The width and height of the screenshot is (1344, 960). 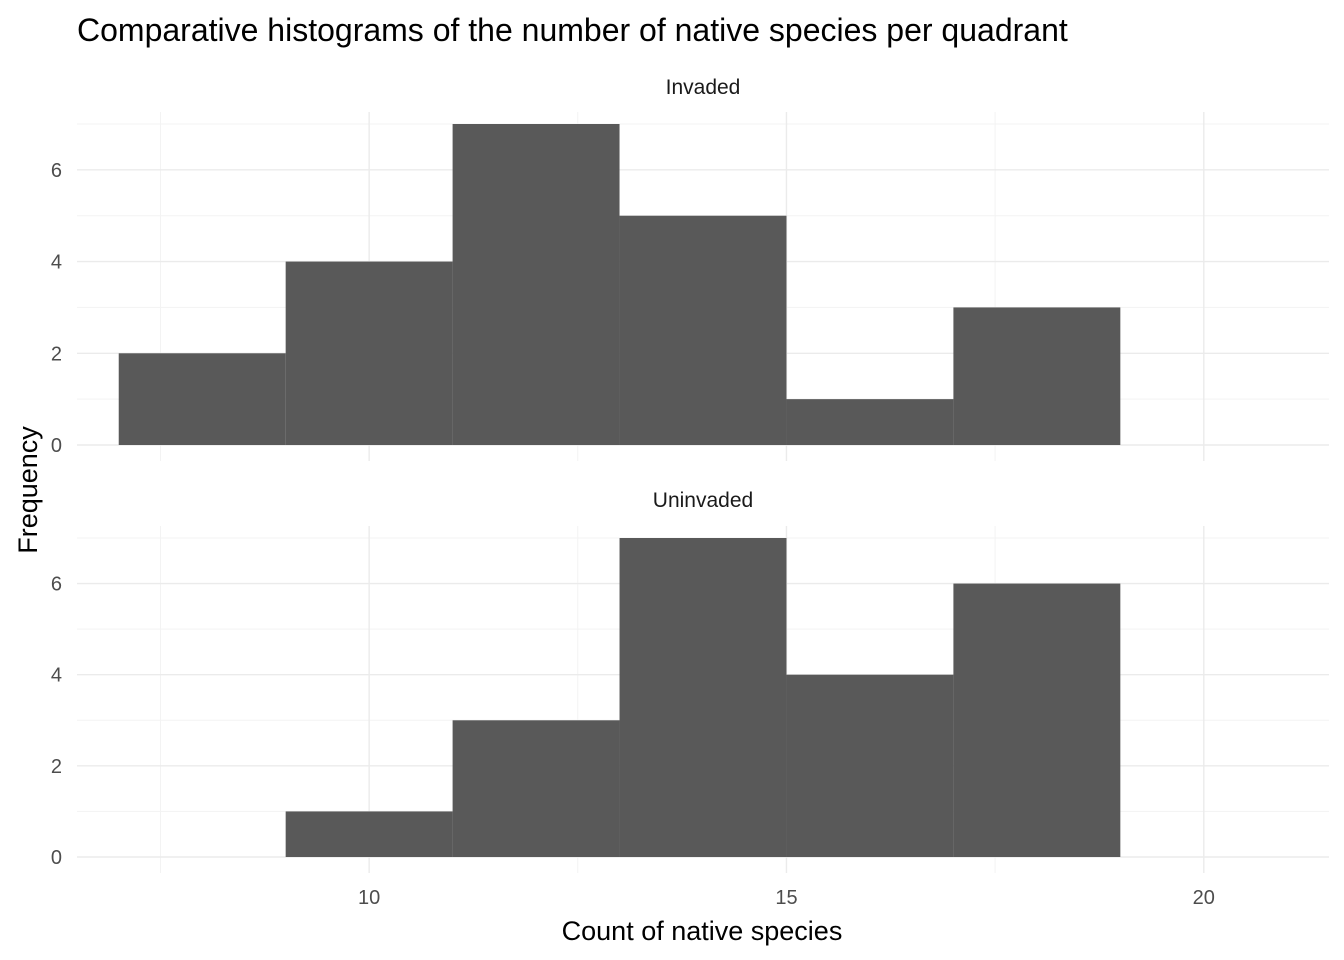 What do you see at coordinates (28, 490) in the screenshot?
I see `y-axis-title: Frequency` at bounding box center [28, 490].